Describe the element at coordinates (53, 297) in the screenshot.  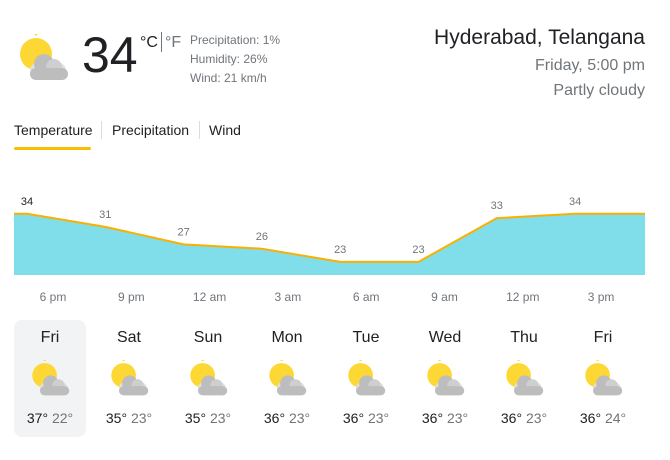
I see `time-label: 6 pm` at that location.